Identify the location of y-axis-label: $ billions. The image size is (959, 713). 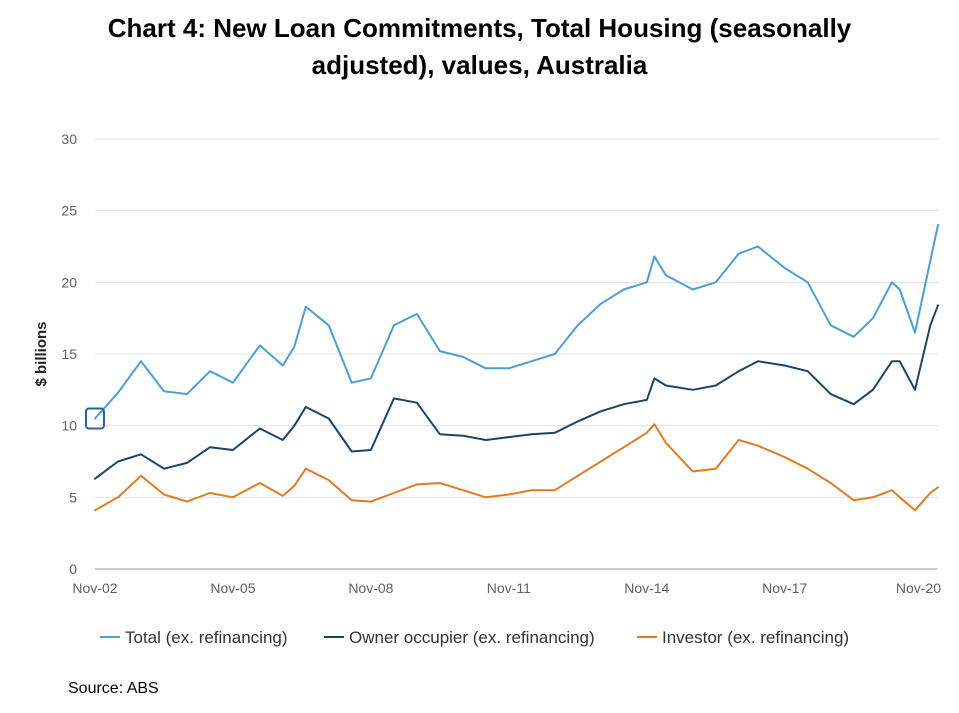
(41, 353).